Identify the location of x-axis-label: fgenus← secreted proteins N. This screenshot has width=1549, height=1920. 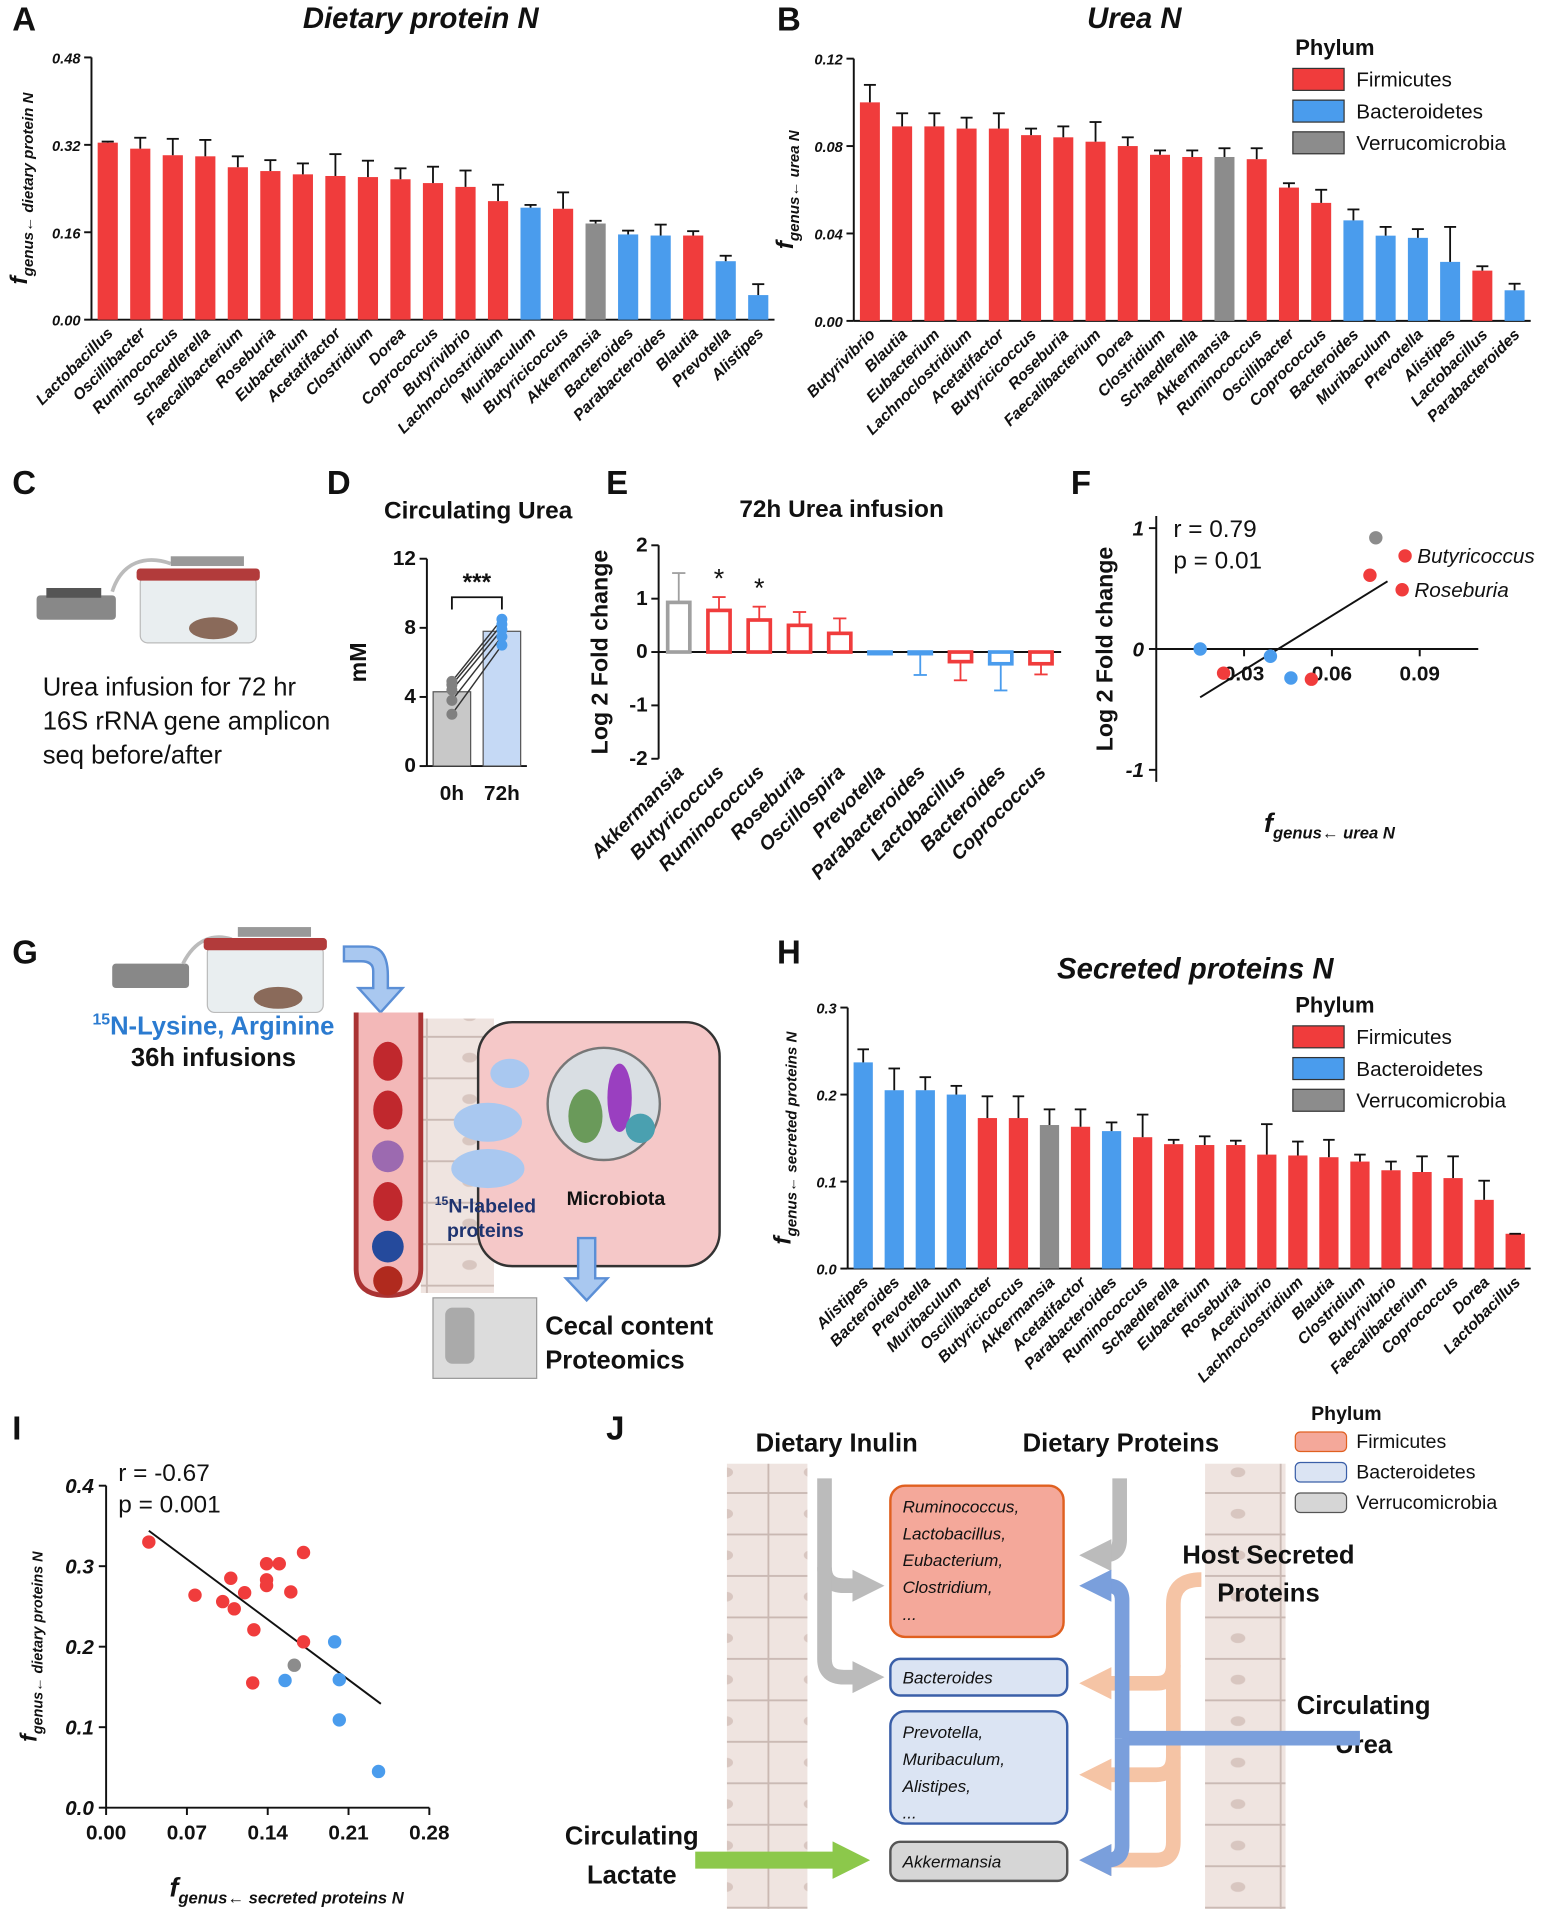
(286, 1890).